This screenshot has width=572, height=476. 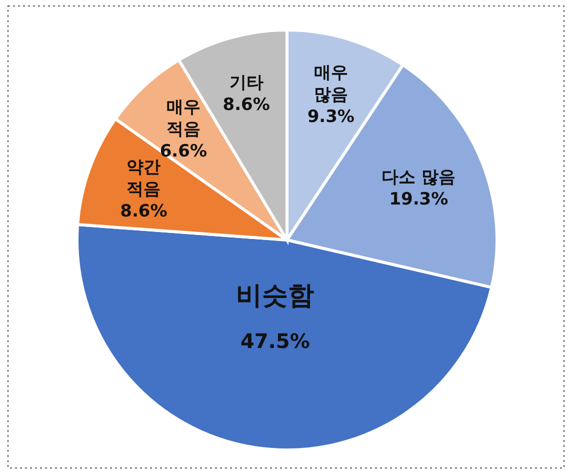 What do you see at coordinates (183, 151) in the screenshot?
I see `data-label: 6.6%` at bounding box center [183, 151].